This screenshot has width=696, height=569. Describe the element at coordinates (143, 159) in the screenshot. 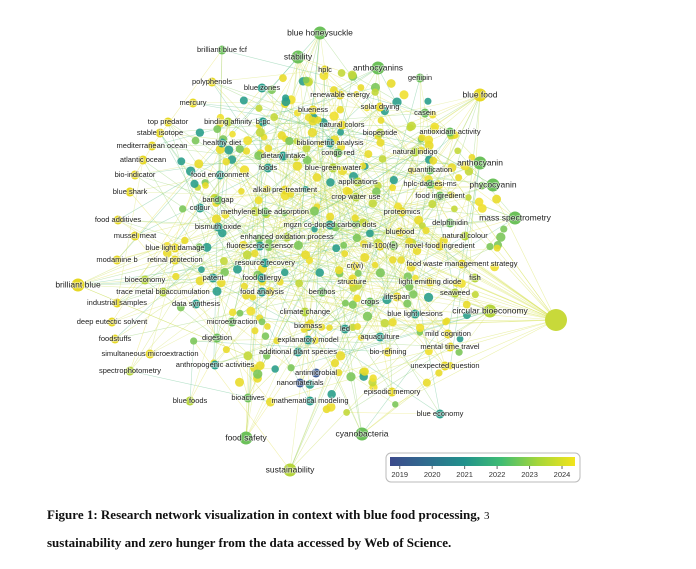

I see `node-label: atlantic ocean` at that location.